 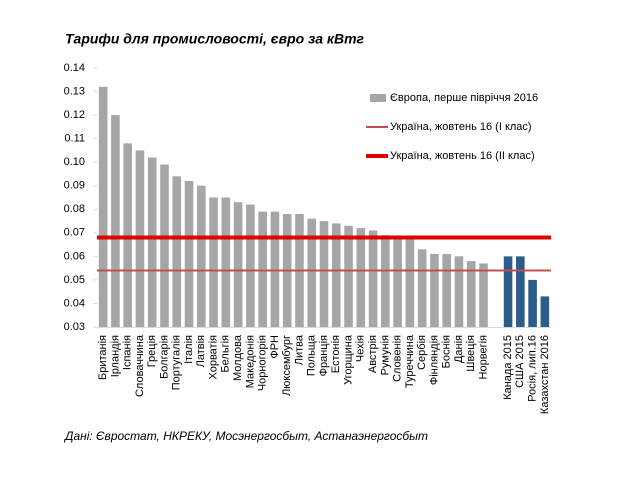 I want to click on x-tick-label: Боснія, so click(x=447, y=351).